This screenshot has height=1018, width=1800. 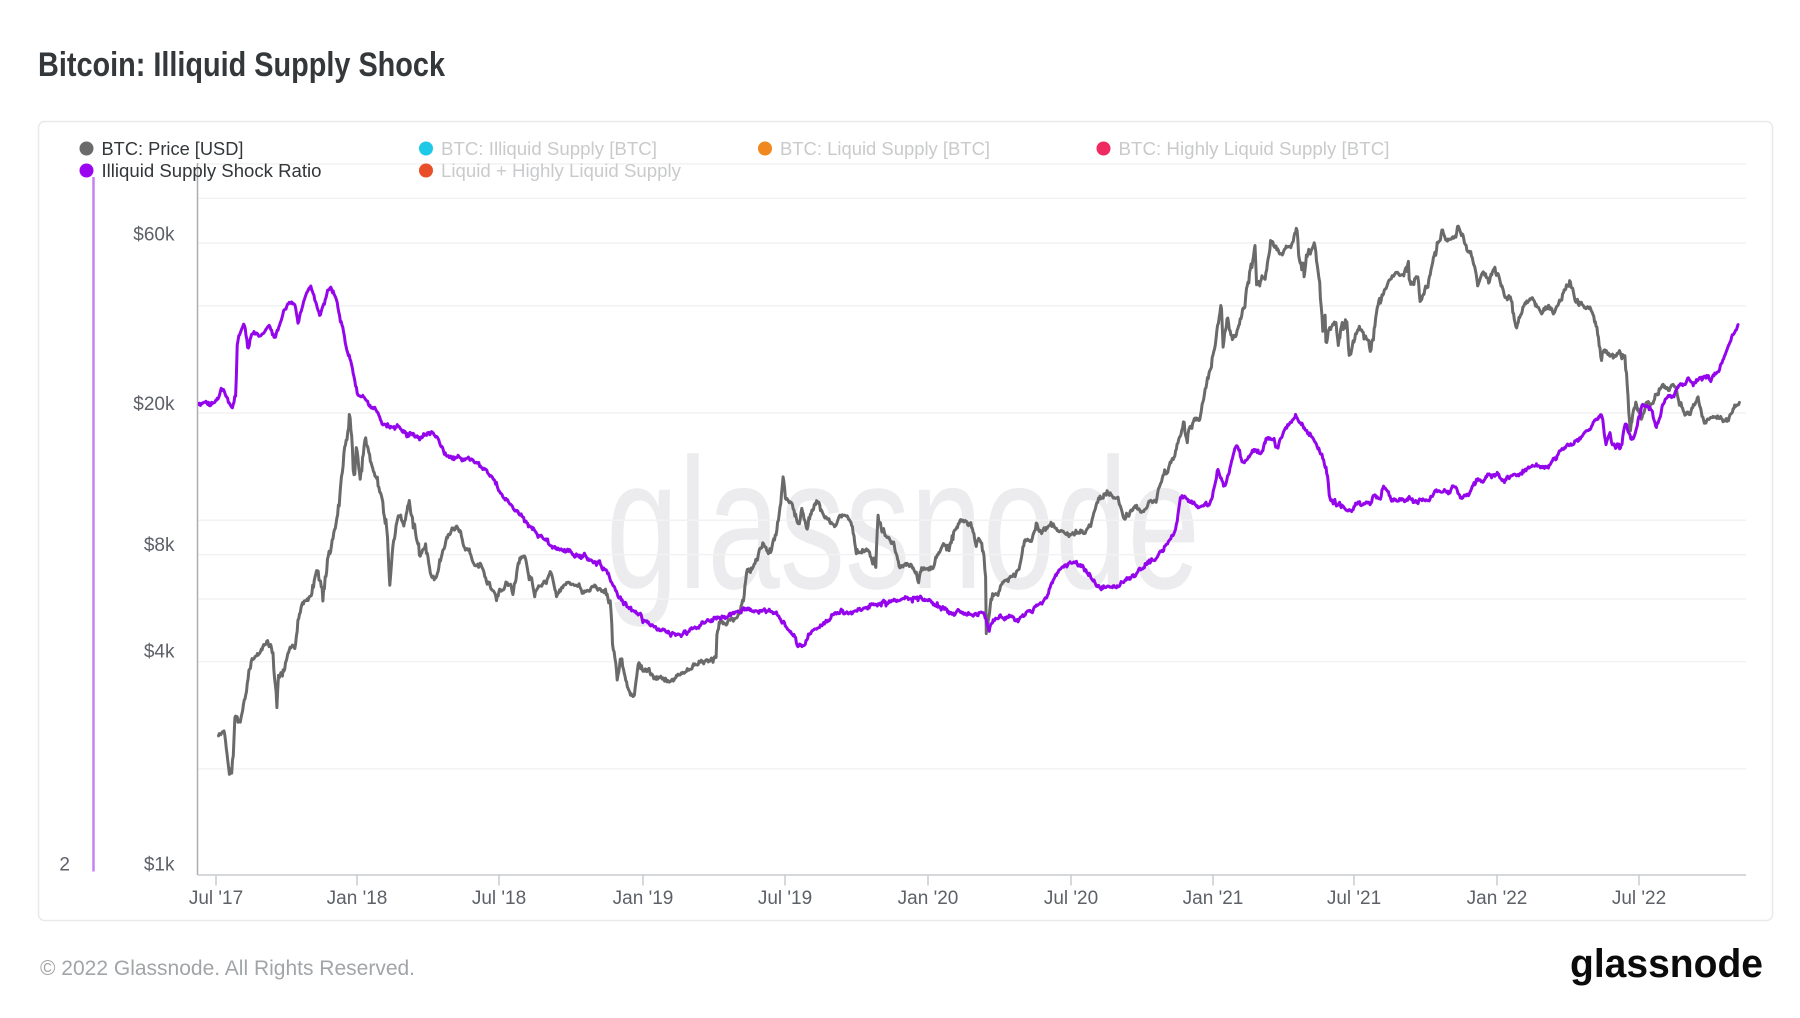 I want to click on svg-text: Jul '21, so click(x=1354, y=898).